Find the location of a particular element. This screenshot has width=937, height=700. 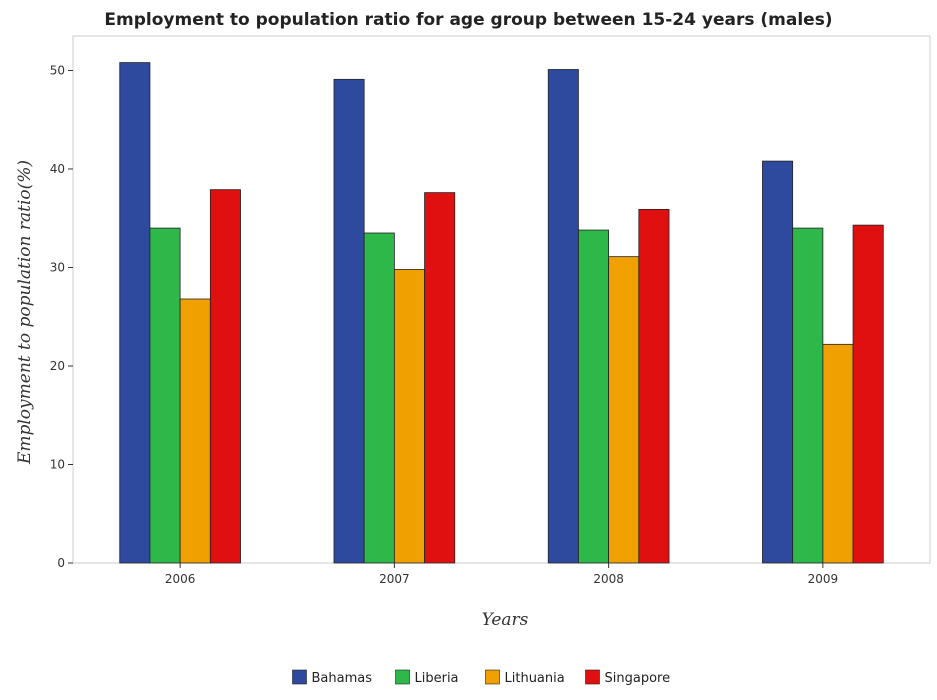

bar-singapore-2008 is located at coordinates (654, 386).